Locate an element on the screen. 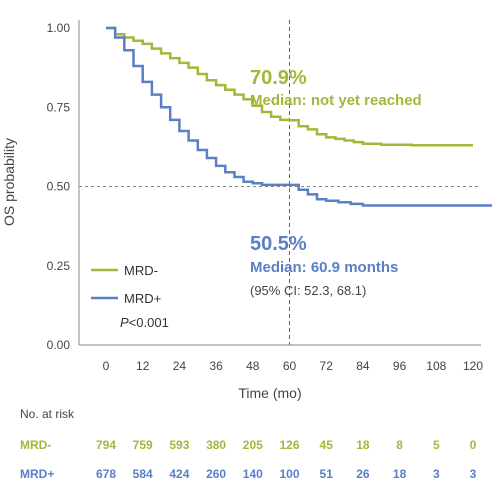  risk-row-label: MRD+ is located at coordinates (37, 474).